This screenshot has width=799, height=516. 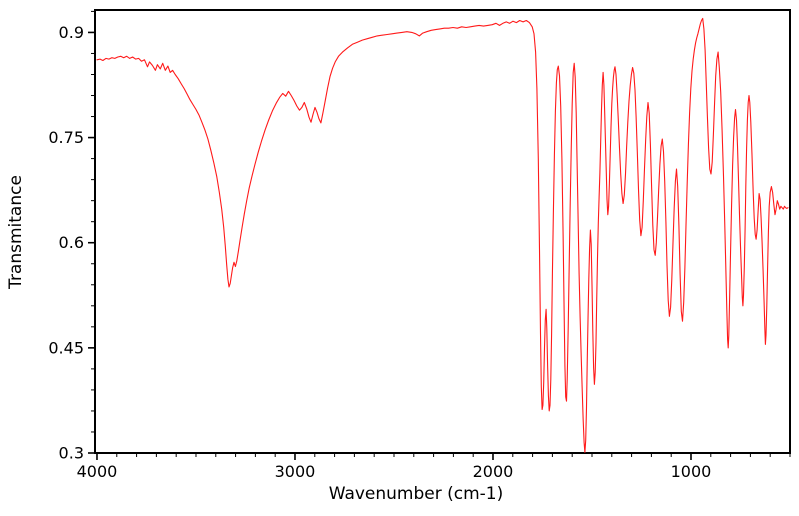 I want to click on y-tick-label: 0.75, so click(x=66, y=137).